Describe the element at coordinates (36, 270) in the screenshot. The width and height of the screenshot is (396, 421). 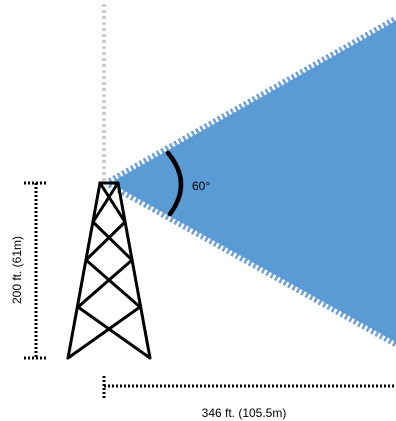
I see `height-dimension` at that location.